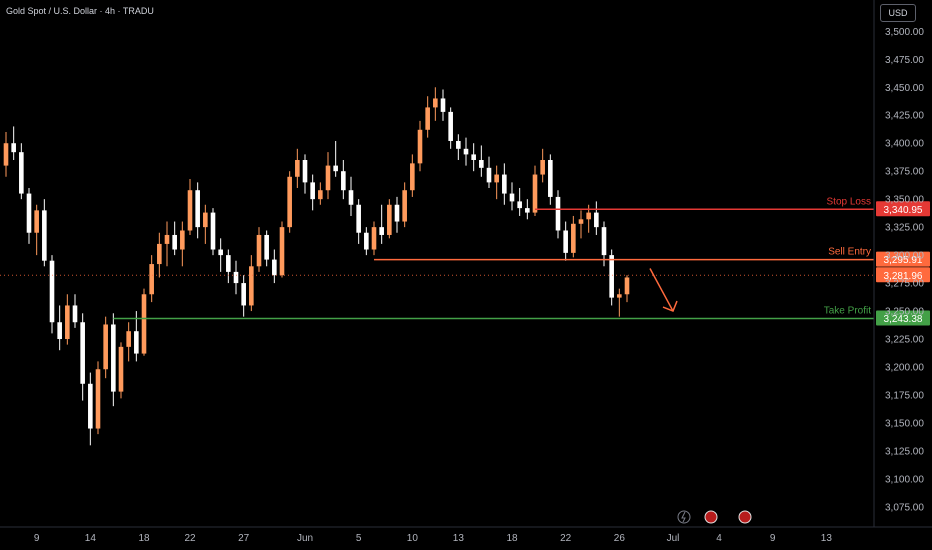  What do you see at coordinates (904, 60) in the screenshot?
I see `y-tick-label: 3,475.00` at bounding box center [904, 60].